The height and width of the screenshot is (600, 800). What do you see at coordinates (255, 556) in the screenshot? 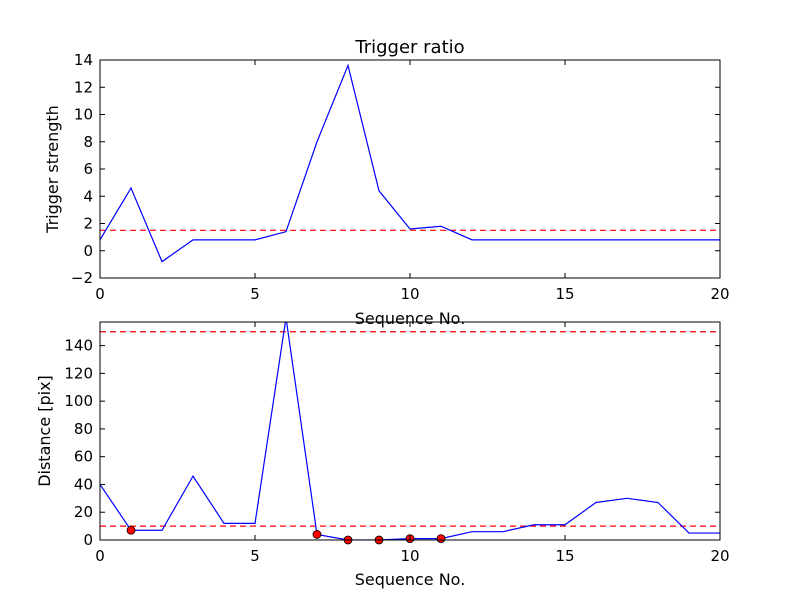
I see `bottom-x-tick-label: 5` at bounding box center [255, 556].